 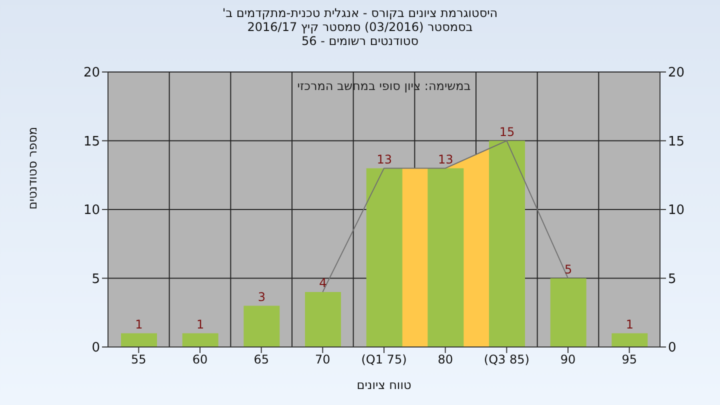 I want to click on y2-tick-label: 10, so click(x=676, y=210).